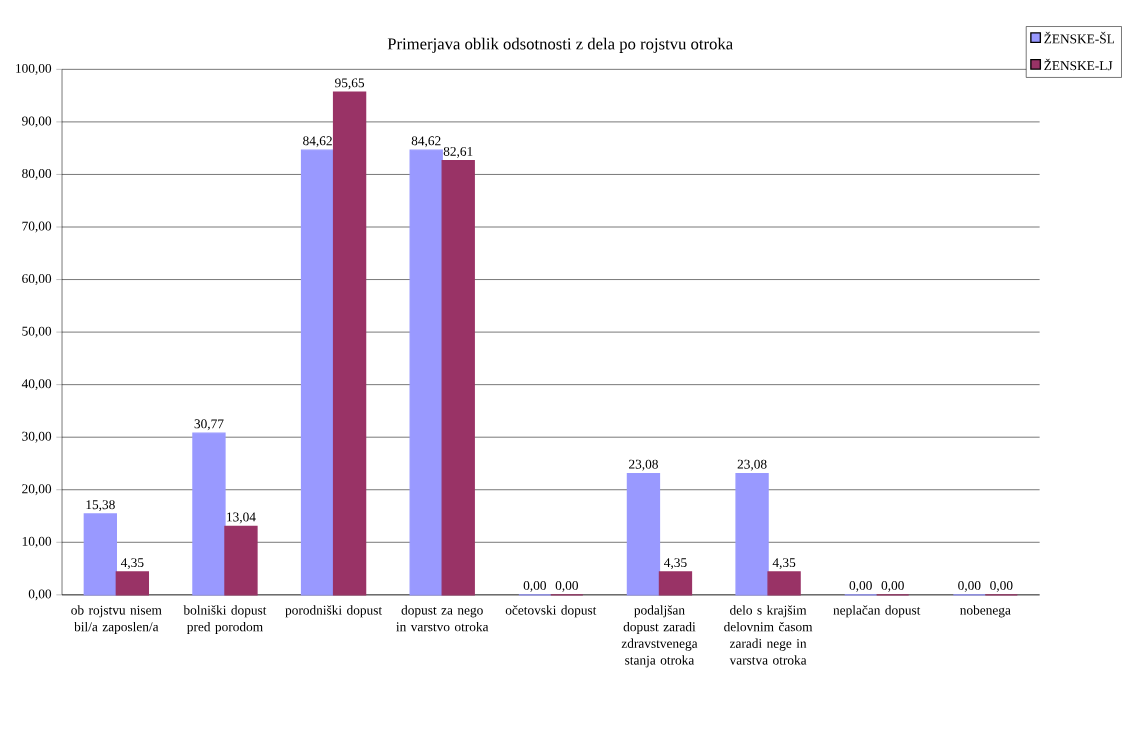 The image size is (1131, 730). Describe the element at coordinates (241, 518) in the screenshot. I see `data-label: 13,04` at that location.